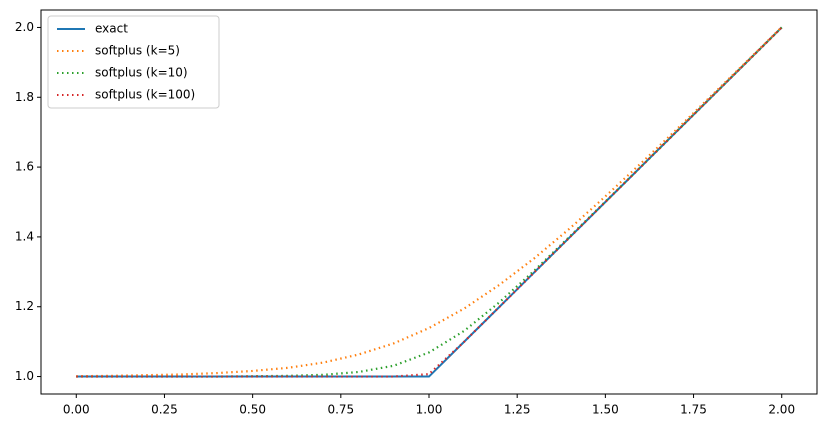  What do you see at coordinates (252, 410) in the screenshot?
I see `x-tick-label: 0.50` at bounding box center [252, 410].